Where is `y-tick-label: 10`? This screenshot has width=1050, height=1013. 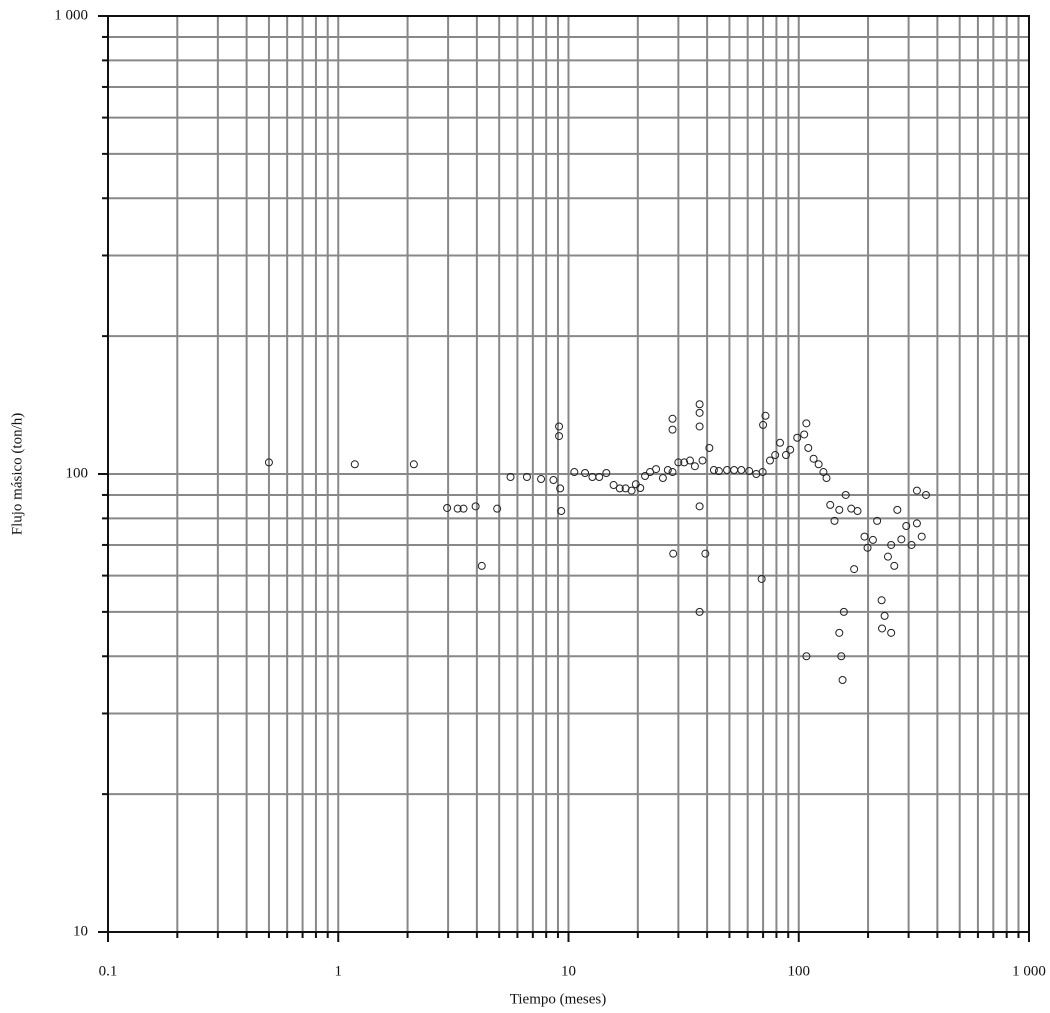
y-tick-label: 10 is located at coordinates (80, 931).